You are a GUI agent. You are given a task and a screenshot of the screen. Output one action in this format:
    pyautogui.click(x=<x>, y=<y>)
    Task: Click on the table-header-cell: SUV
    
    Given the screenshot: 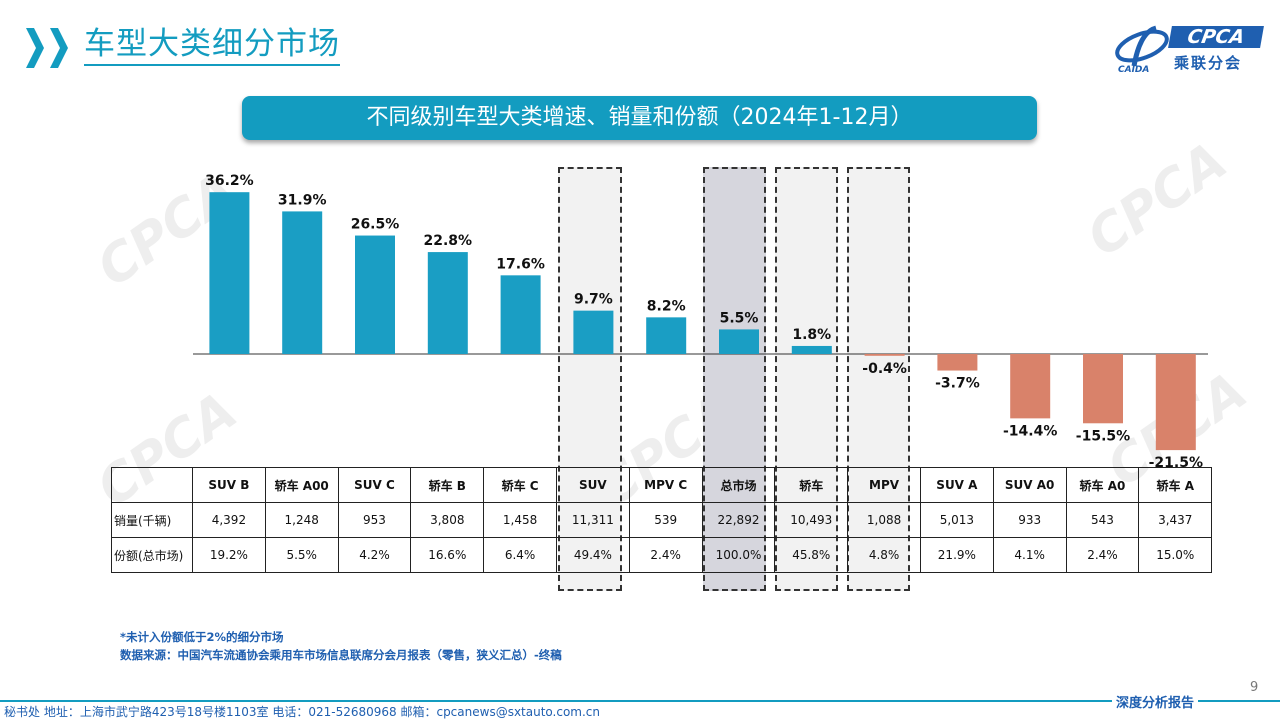 What is the action you would take?
    pyautogui.click(x=592, y=485)
    